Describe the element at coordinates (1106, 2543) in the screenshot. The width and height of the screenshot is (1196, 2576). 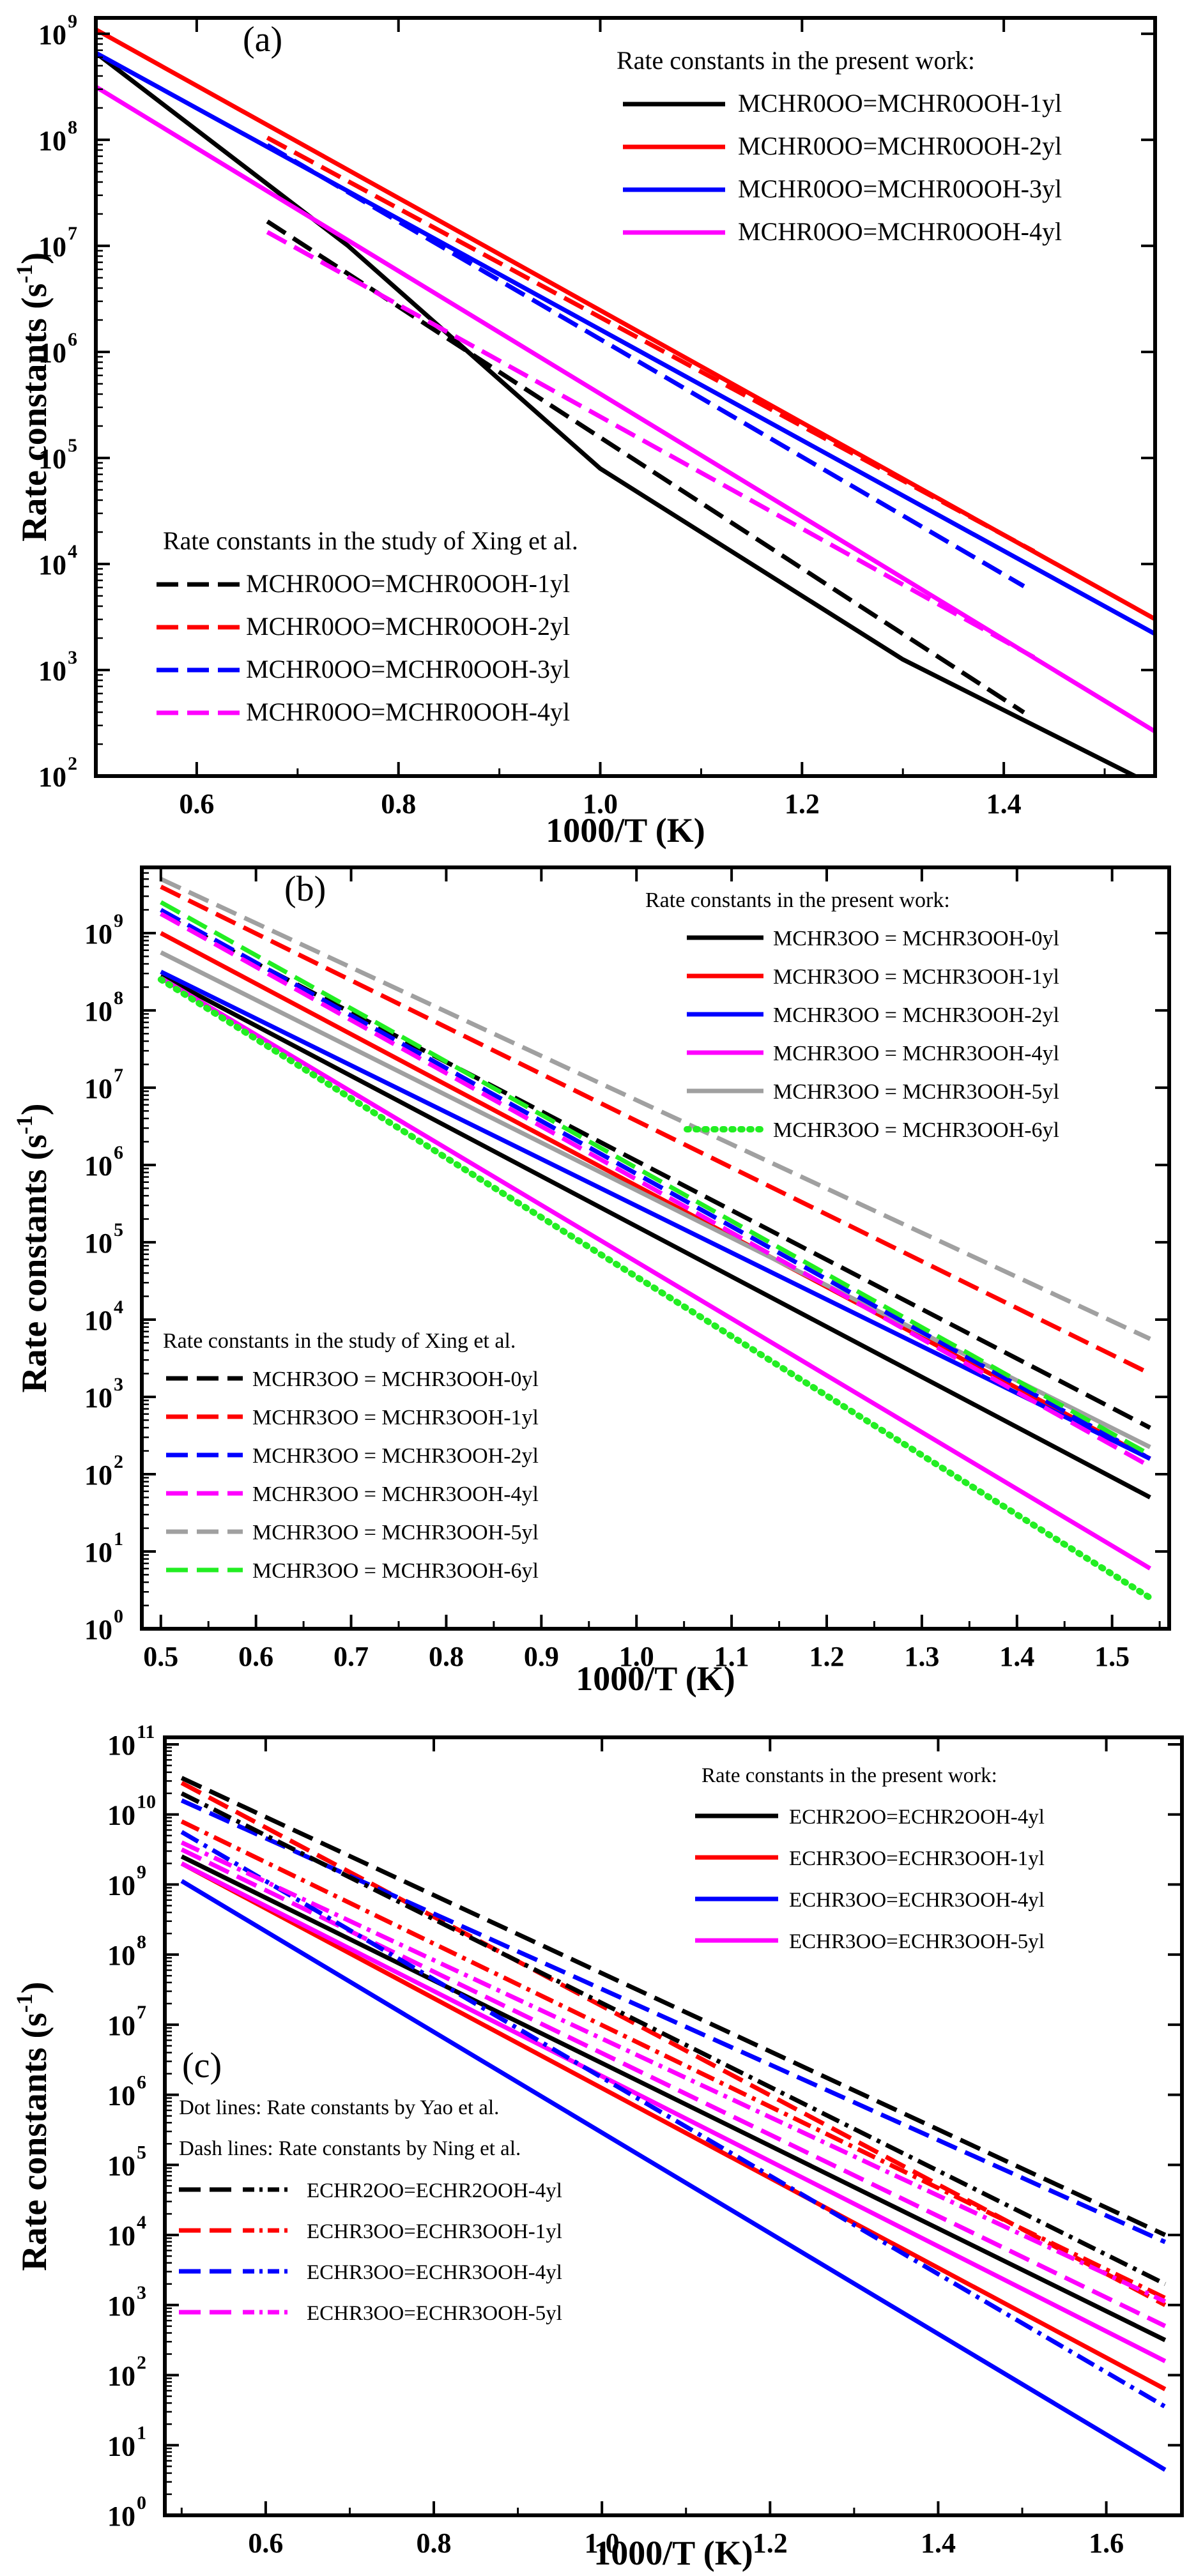
I see `x-tick-label: 1.6` at that location.